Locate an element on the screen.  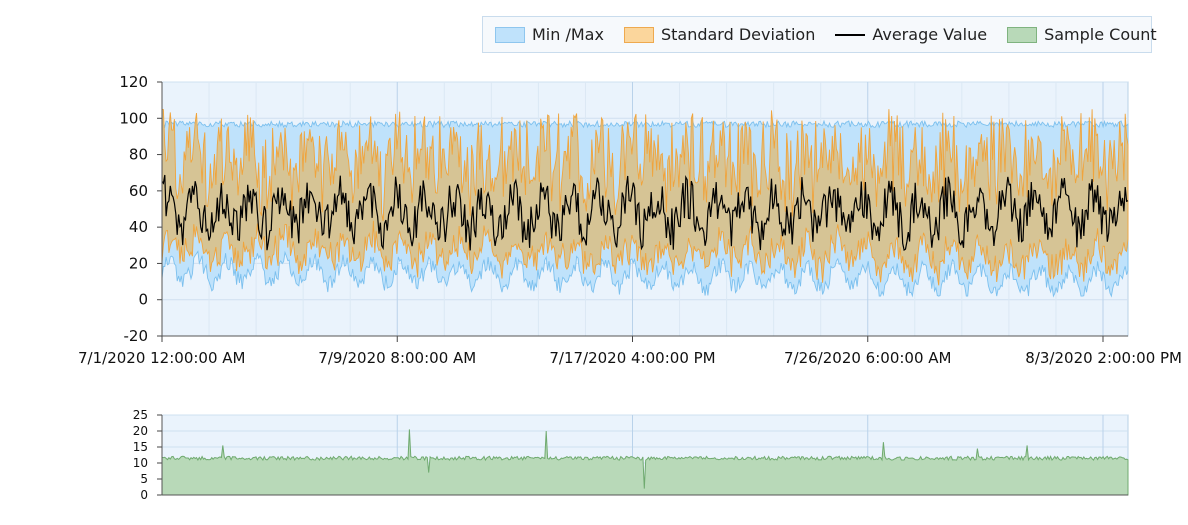
legend-item-std-dev: Standard Deviation is located at coordinates (719, 34).